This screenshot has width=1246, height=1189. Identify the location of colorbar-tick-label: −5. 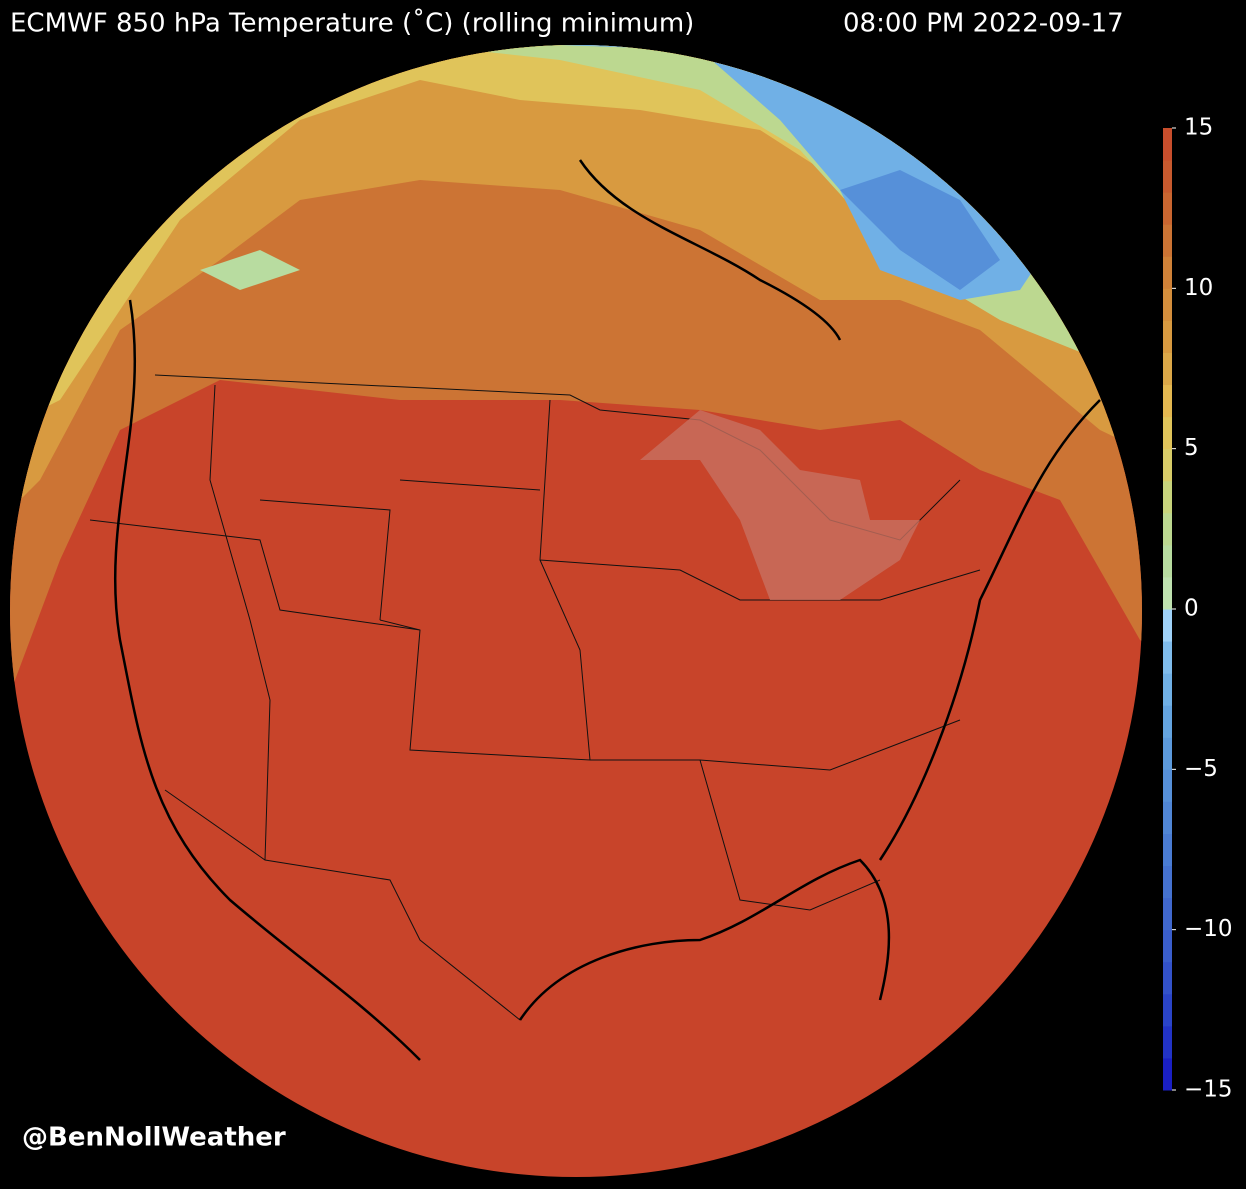
(1201, 769).